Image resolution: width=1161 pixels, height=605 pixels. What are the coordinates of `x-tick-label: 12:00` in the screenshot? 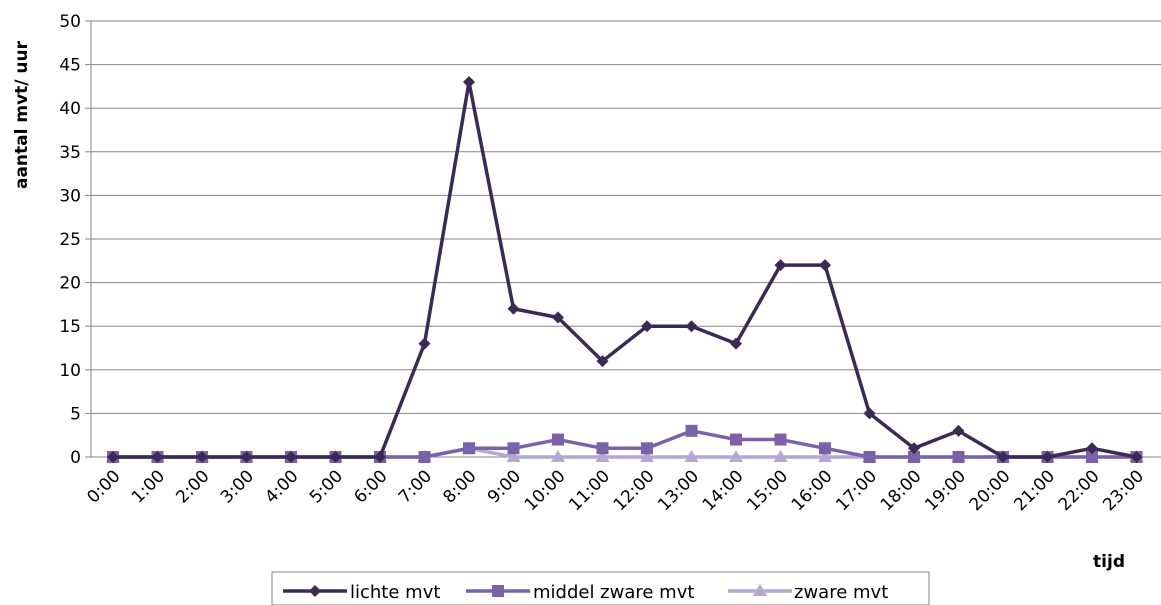 It's located at (634, 490).